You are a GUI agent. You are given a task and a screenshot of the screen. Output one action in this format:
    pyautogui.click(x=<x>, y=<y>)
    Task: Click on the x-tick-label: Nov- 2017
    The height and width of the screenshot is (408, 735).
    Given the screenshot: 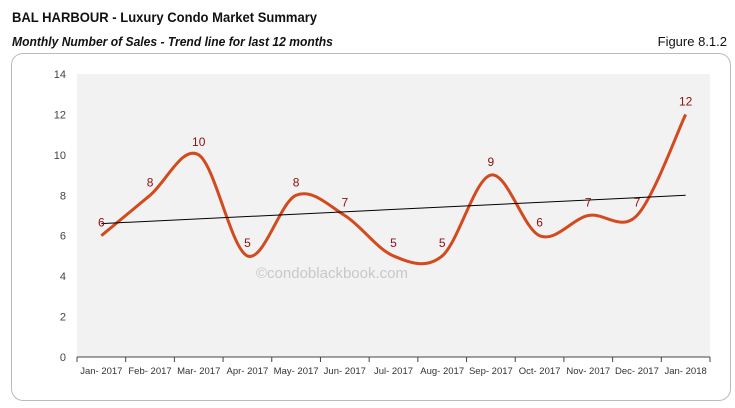 What is the action you would take?
    pyautogui.click(x=588, y=371)
    